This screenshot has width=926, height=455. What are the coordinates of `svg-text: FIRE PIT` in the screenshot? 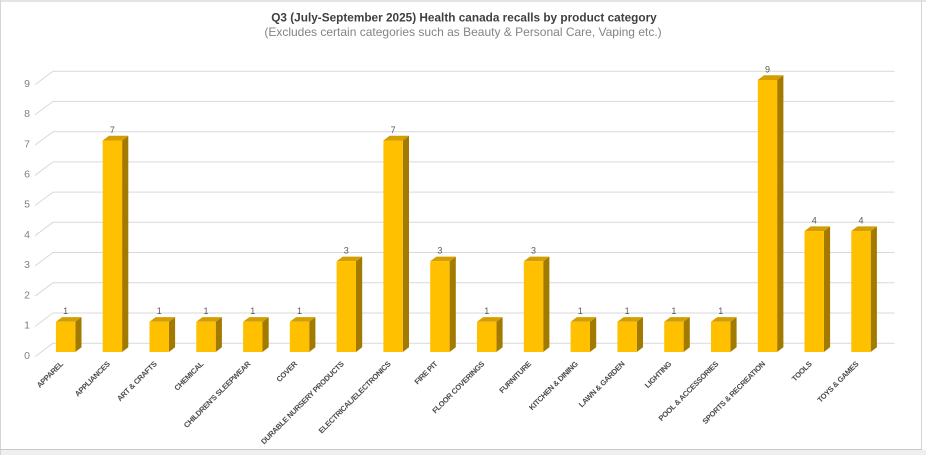 It's located at (426, 372).